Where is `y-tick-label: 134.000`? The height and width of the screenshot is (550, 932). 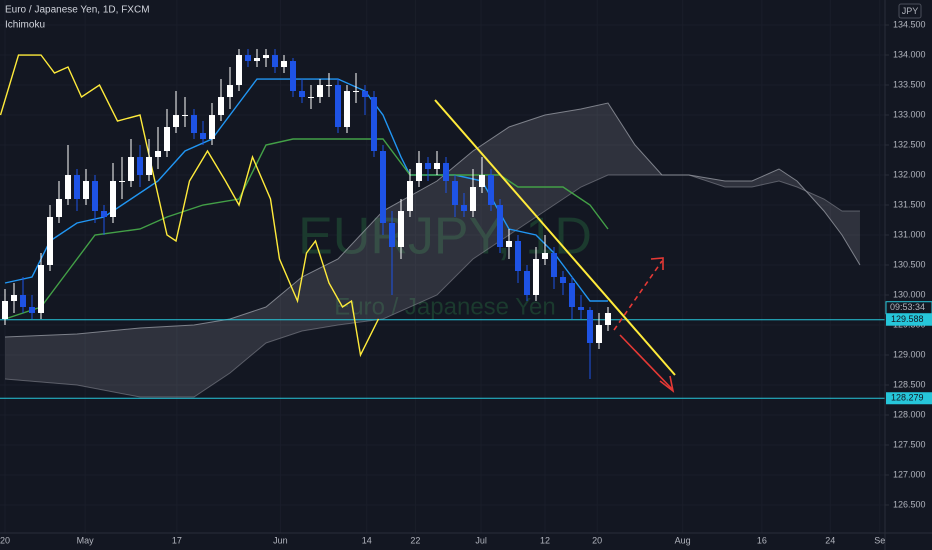 y-tick-label: 134.000 is located at coordinates (909, 54).